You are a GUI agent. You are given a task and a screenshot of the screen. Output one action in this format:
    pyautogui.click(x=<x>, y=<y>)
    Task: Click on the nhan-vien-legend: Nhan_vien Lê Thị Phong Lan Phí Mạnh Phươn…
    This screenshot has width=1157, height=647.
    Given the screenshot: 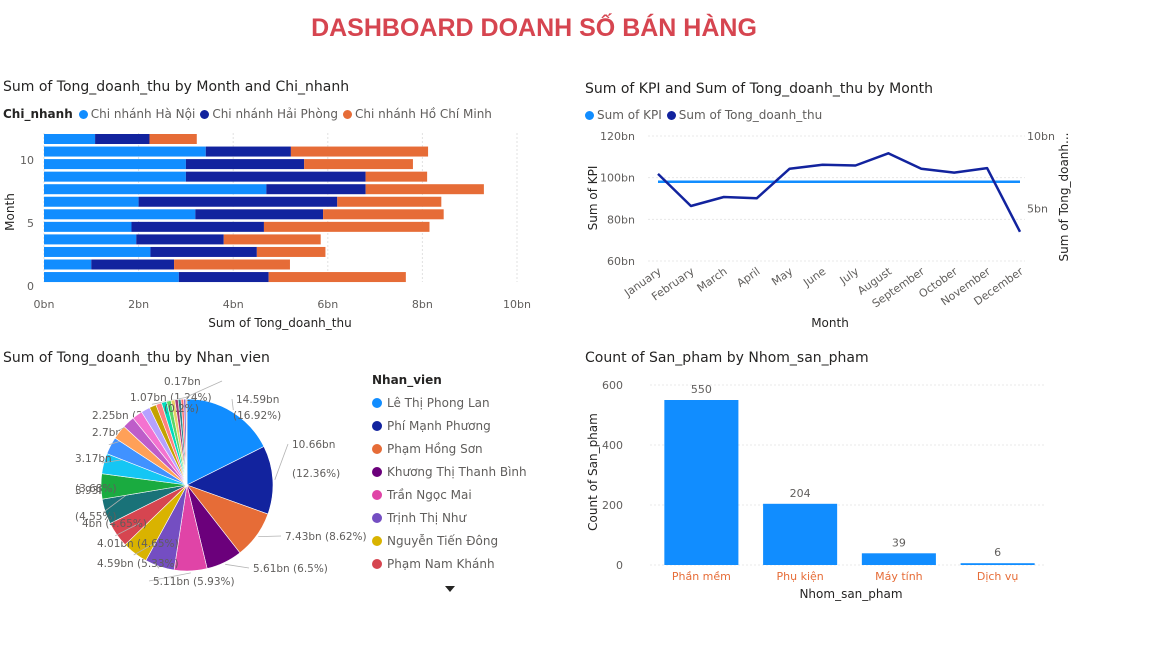 What is the action you would take?
    pyautogui.click(x=449, y=474)
    